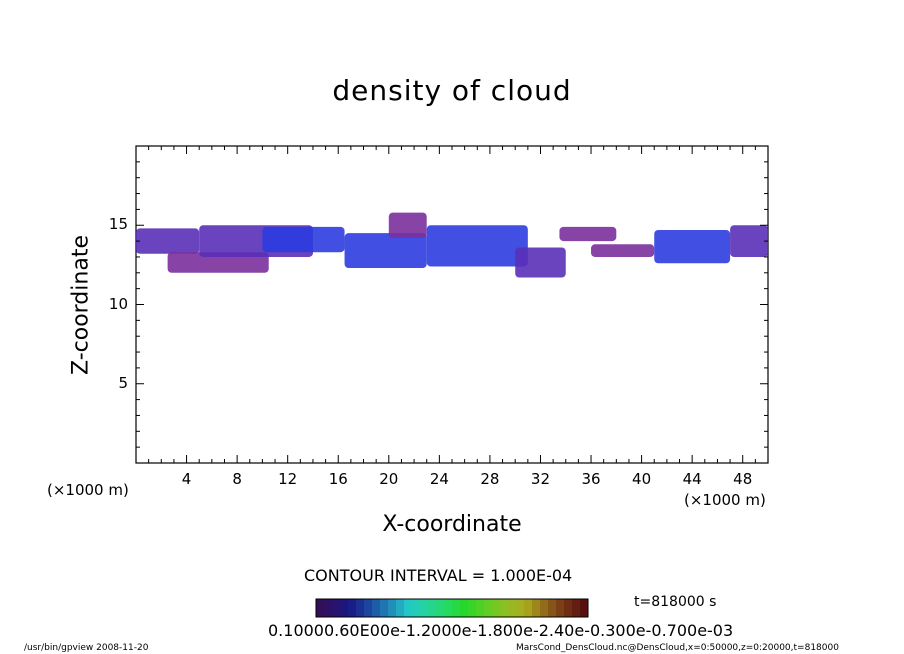 The width and height of the screenshot is (904, 654). What do you see at coordinates (88, 490) in the screenshot?
I see `x-unit-left: (×1000 m)` at bounding box center [88, 490].